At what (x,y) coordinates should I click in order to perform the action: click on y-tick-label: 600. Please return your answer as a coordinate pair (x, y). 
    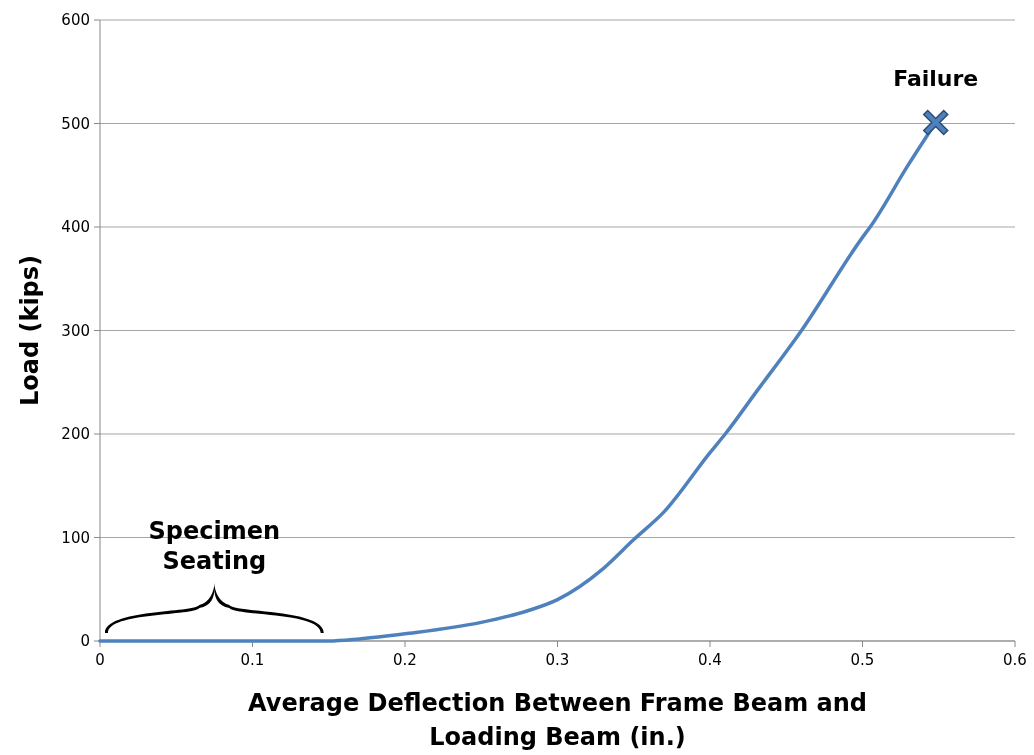
    Looking at the image, I should click on (75, 20).